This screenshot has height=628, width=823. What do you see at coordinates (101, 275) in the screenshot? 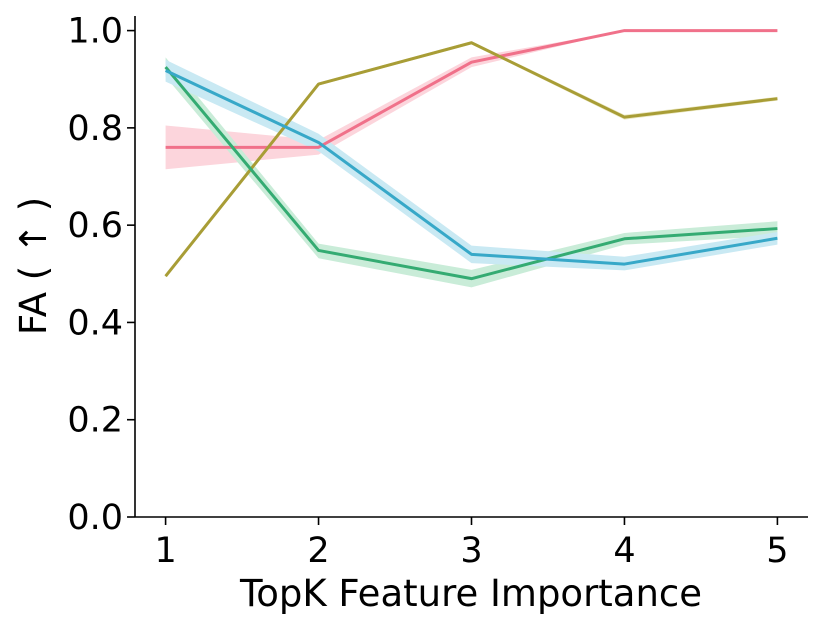
I see `y-ticks: 0.0 0.2 0.4 0.6 0.8 1.0` at bounding box center [101, 275].